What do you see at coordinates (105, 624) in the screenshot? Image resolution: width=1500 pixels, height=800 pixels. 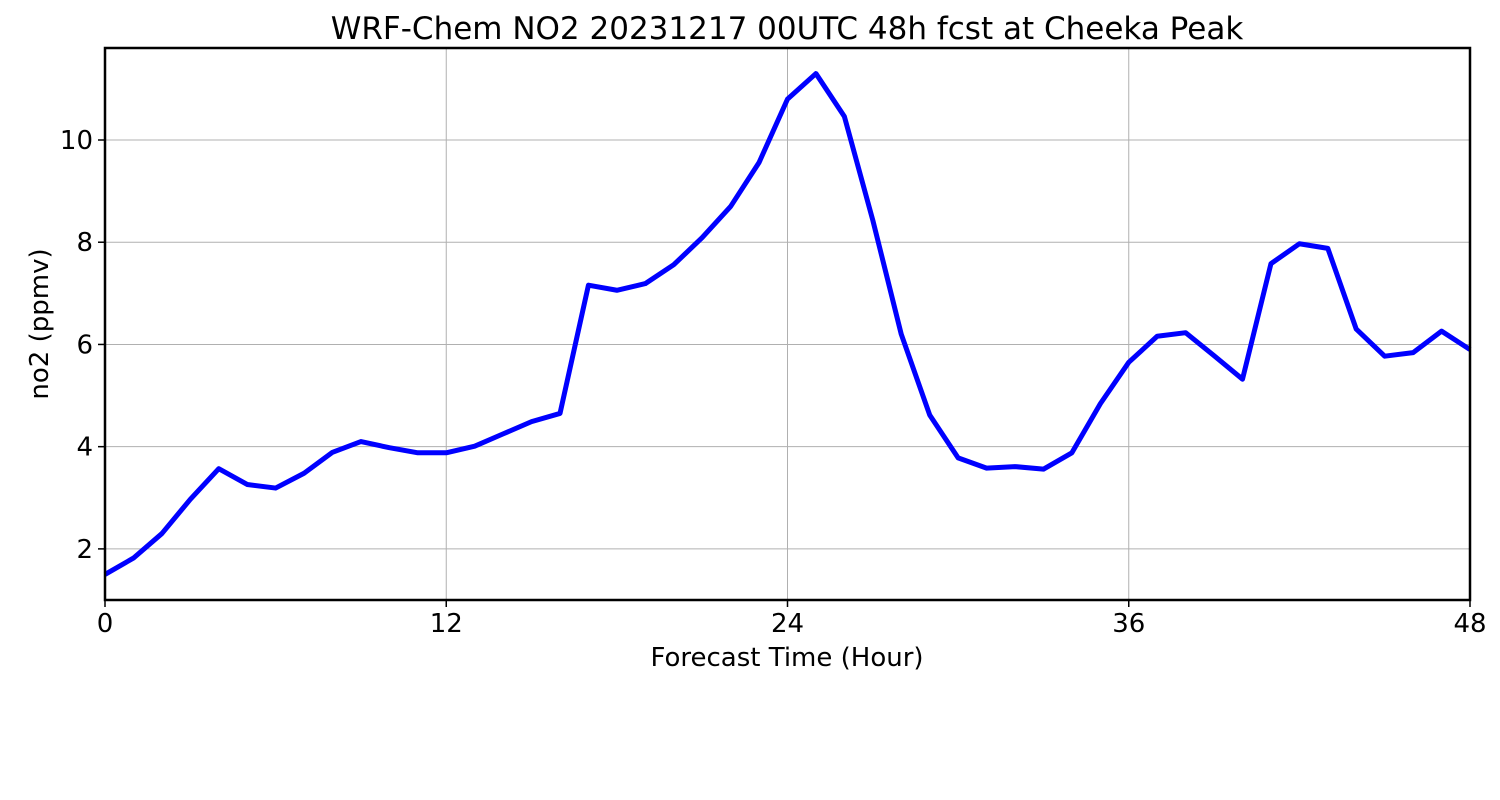 I see `x-tick-label: 0` at bounding box center [105, 624].